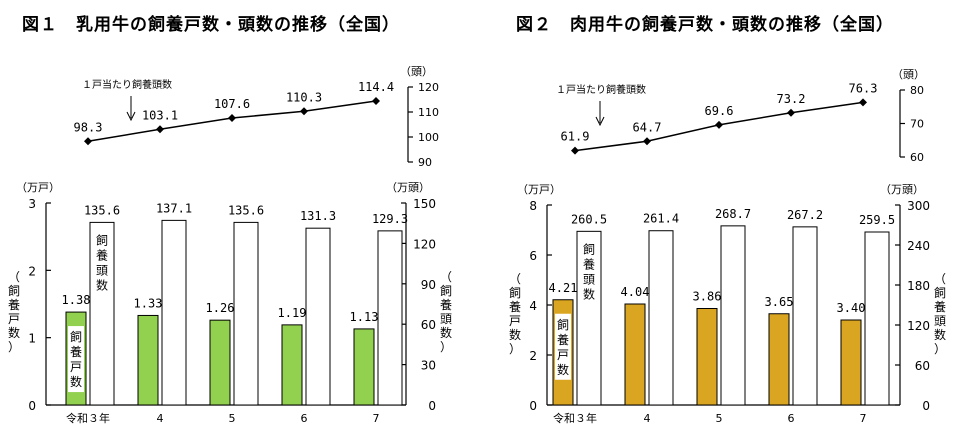  I want to click on head-count-in-bar-label: 飼養頭数, so click(102, 262).